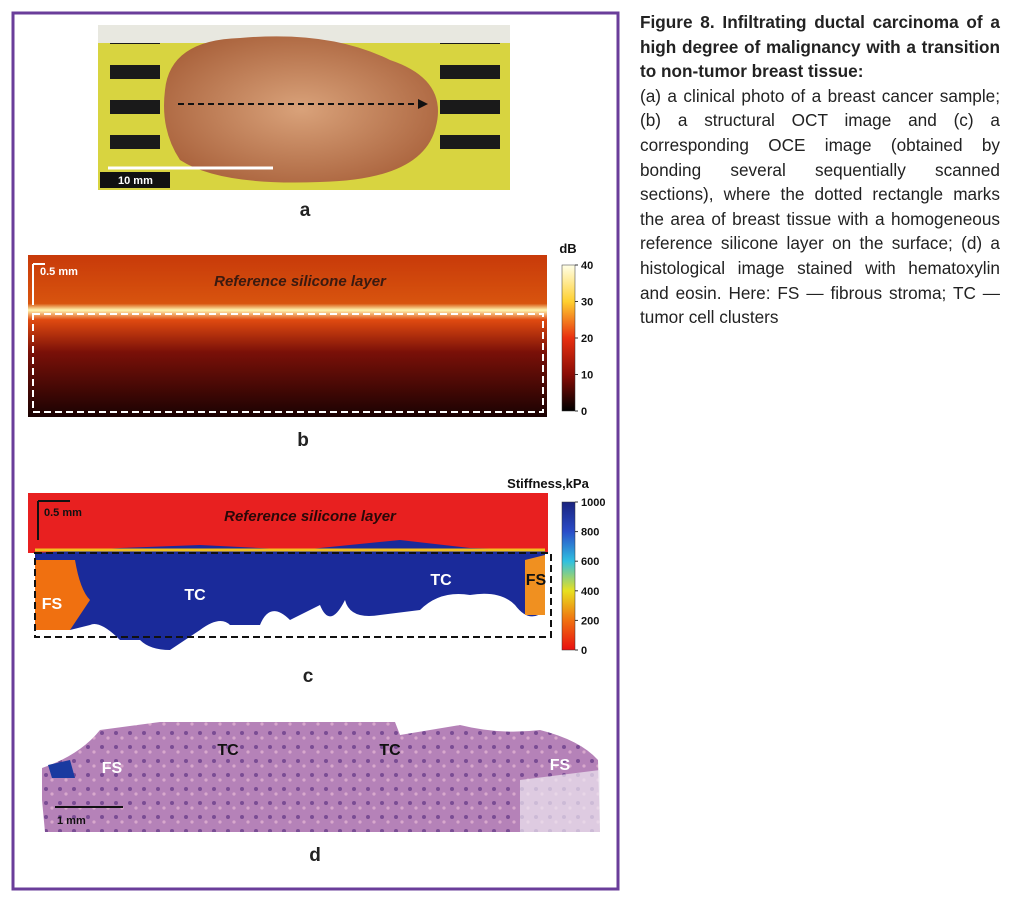 This screenshot has height=901, width=1010. Describe the element at coordinates (590, 621) in the screenshot. I see `colorbar-tick-label: 200` at that location.